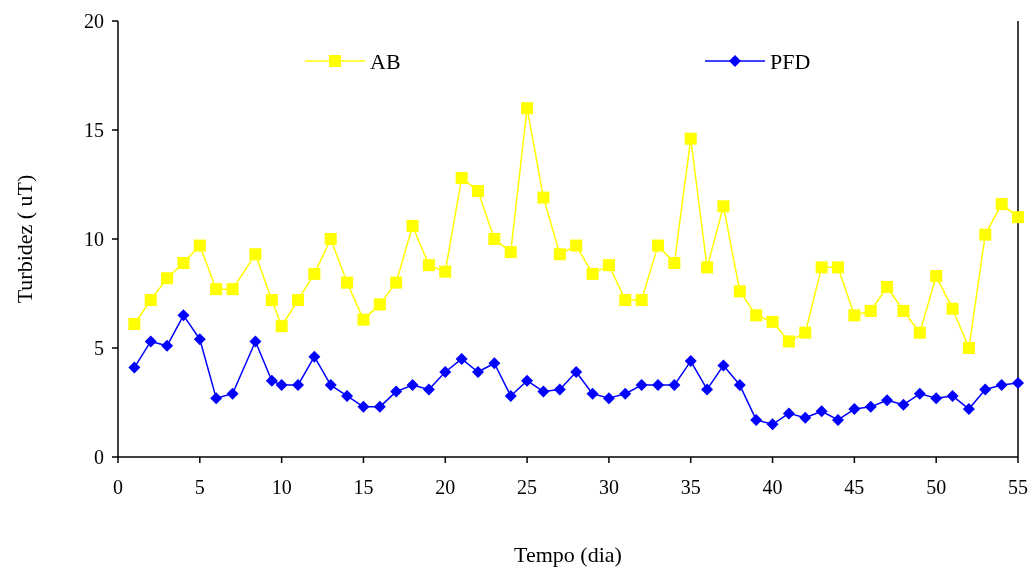 The height and width of the screenshot is (580, 1034). I want to click on x-tick-label: 30, so click(608, 487).